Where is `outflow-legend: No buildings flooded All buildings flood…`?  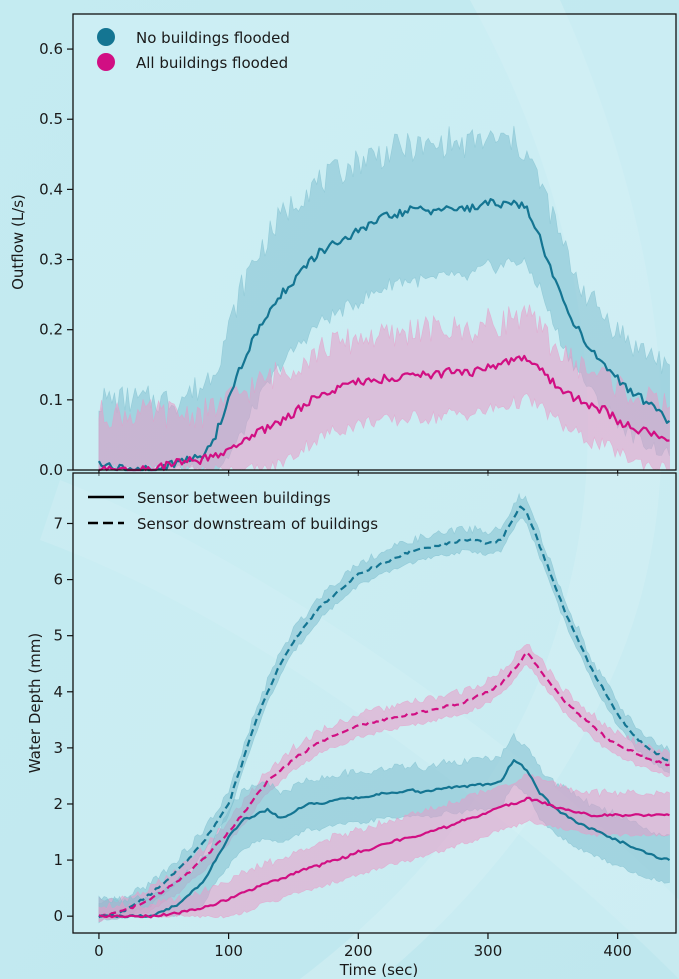 outflow-legend: No buildings flooded All buildings flood… is located at coordinates (193, 50).